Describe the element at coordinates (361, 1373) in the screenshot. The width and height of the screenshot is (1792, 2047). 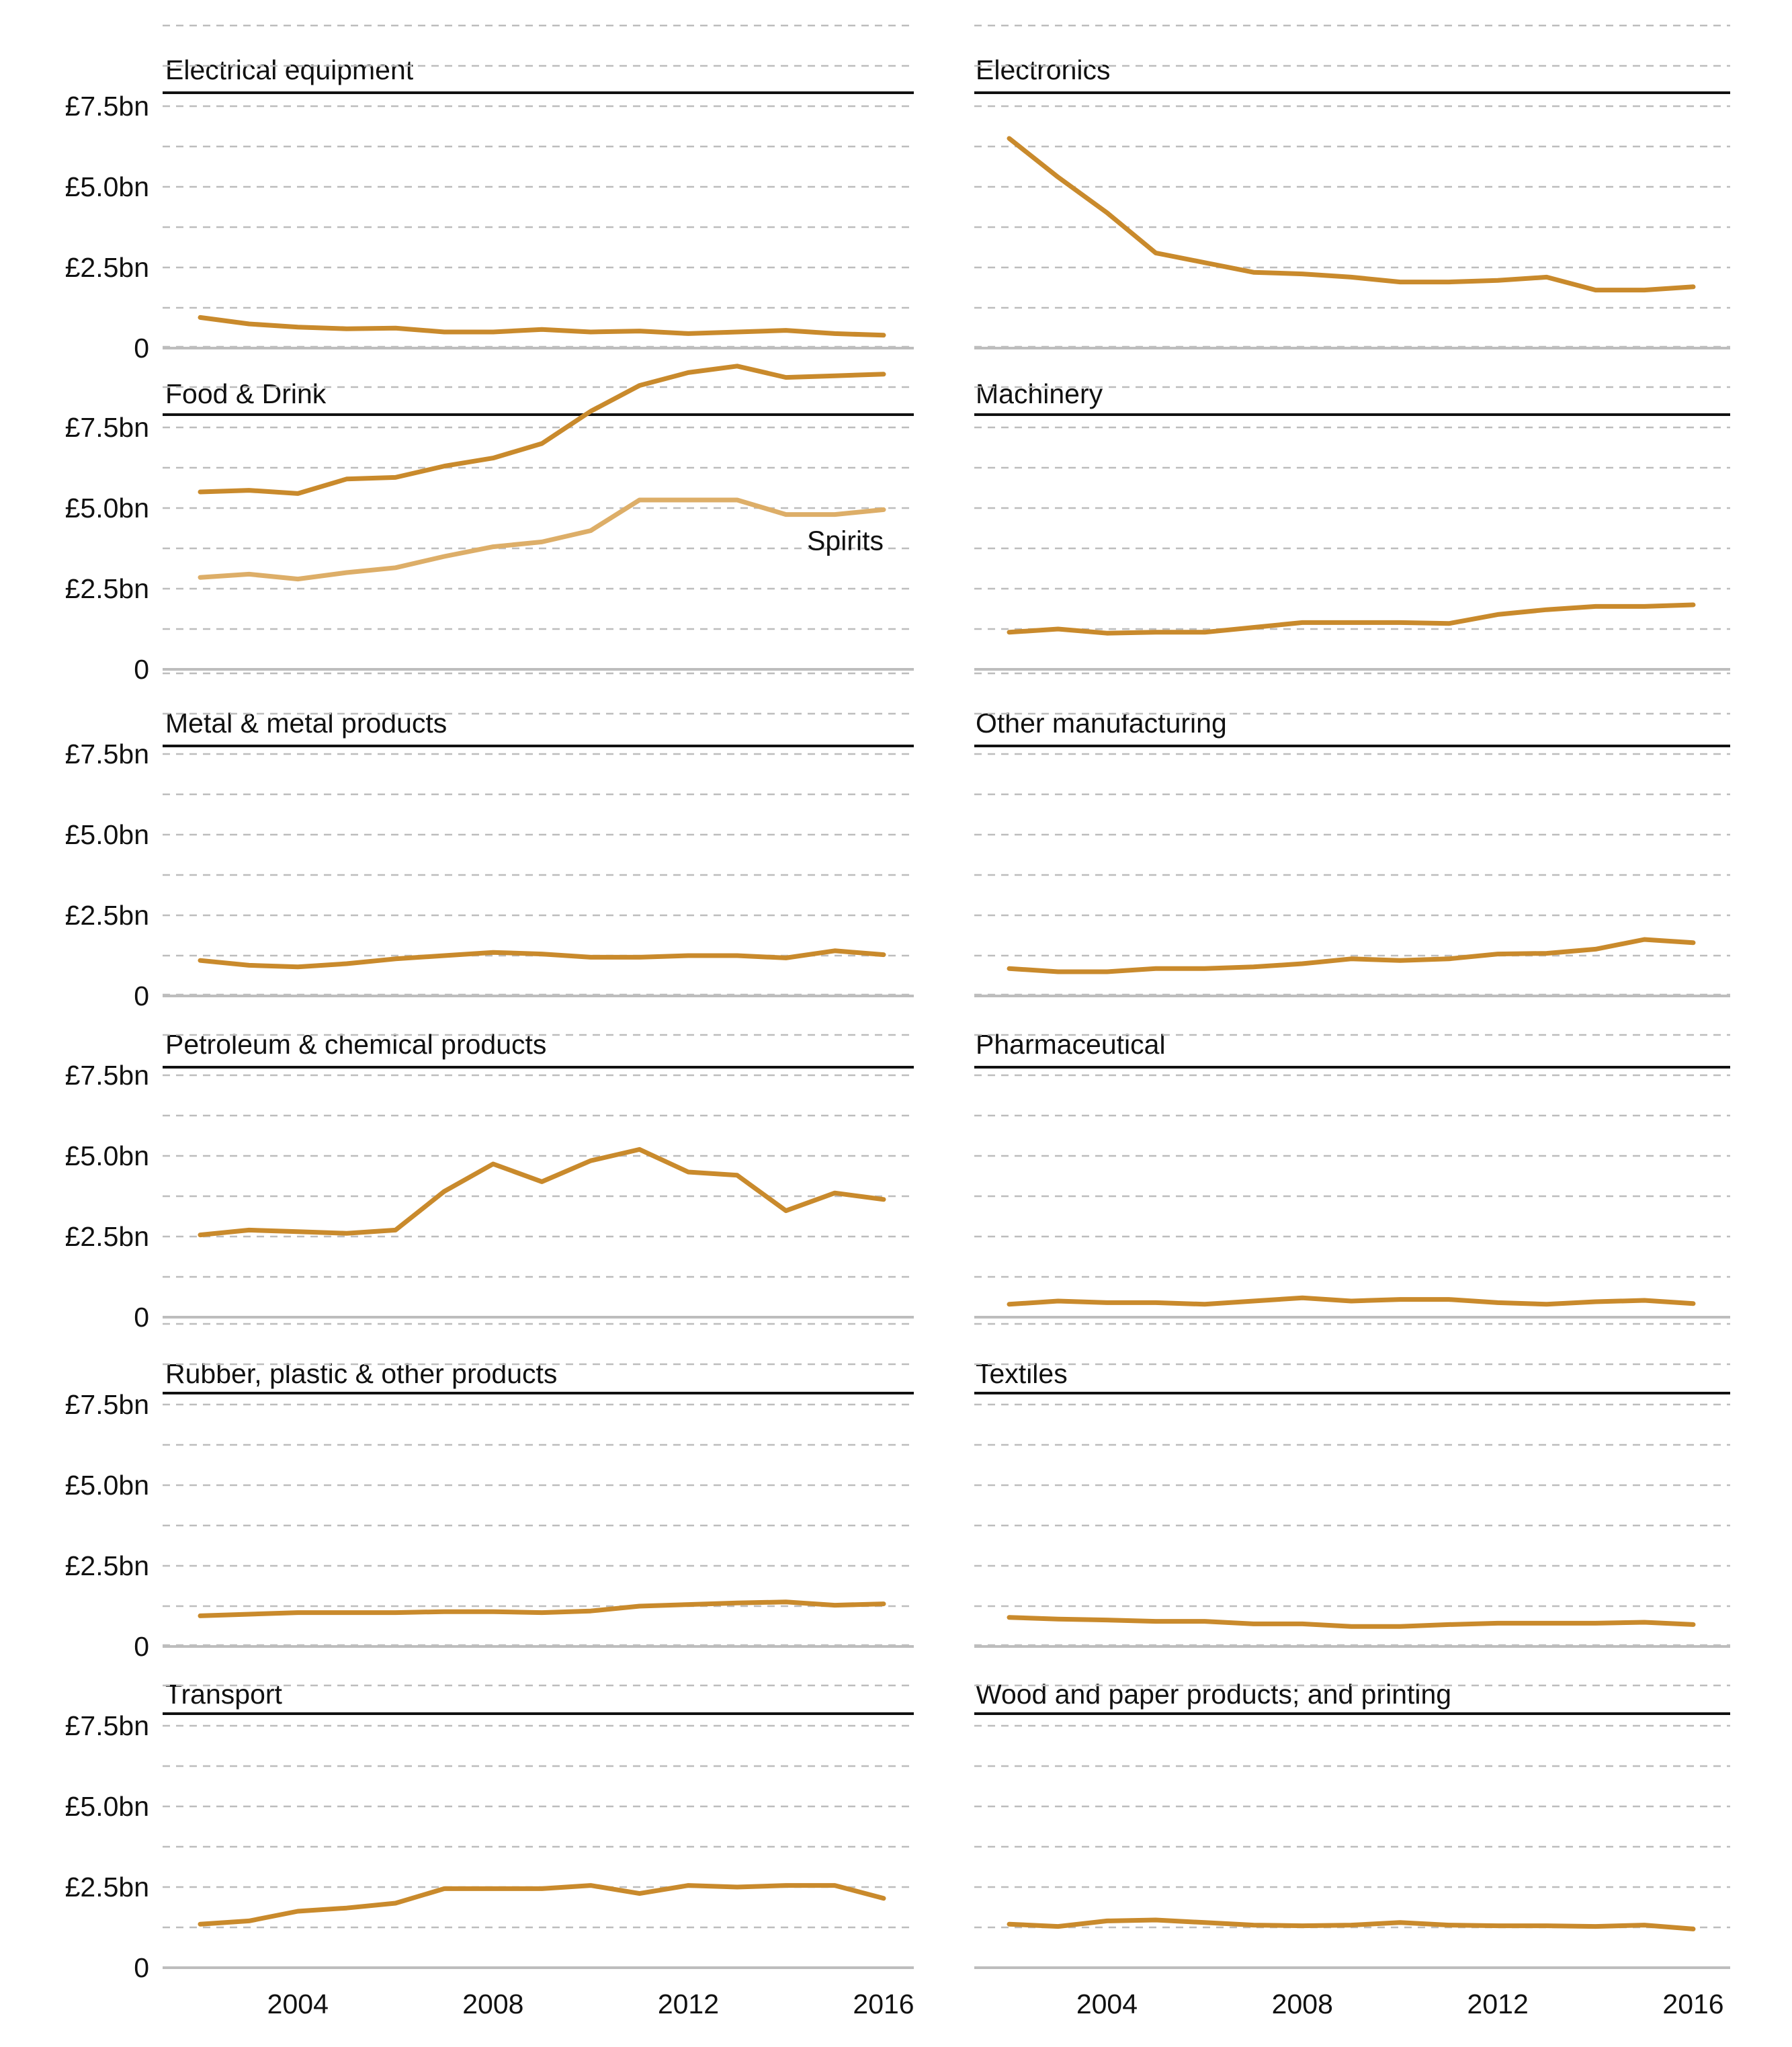
I see `panel-title: Rubber, plastic & other products` at that location.